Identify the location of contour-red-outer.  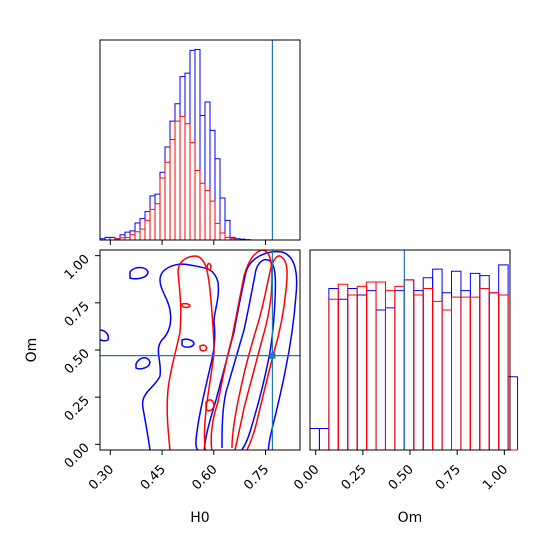
(241, 350).